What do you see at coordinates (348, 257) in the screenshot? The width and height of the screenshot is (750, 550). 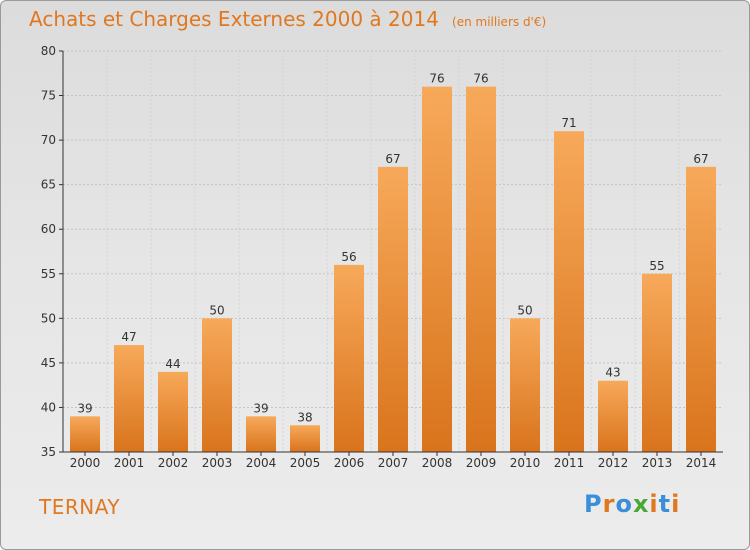 I see `bar-value-label: 56` at bounding box center [348, 257].